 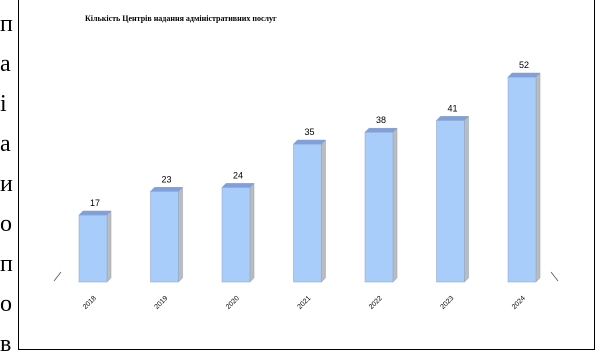 I want to click on bar-value-label: 52, so click(x=524, y=65).